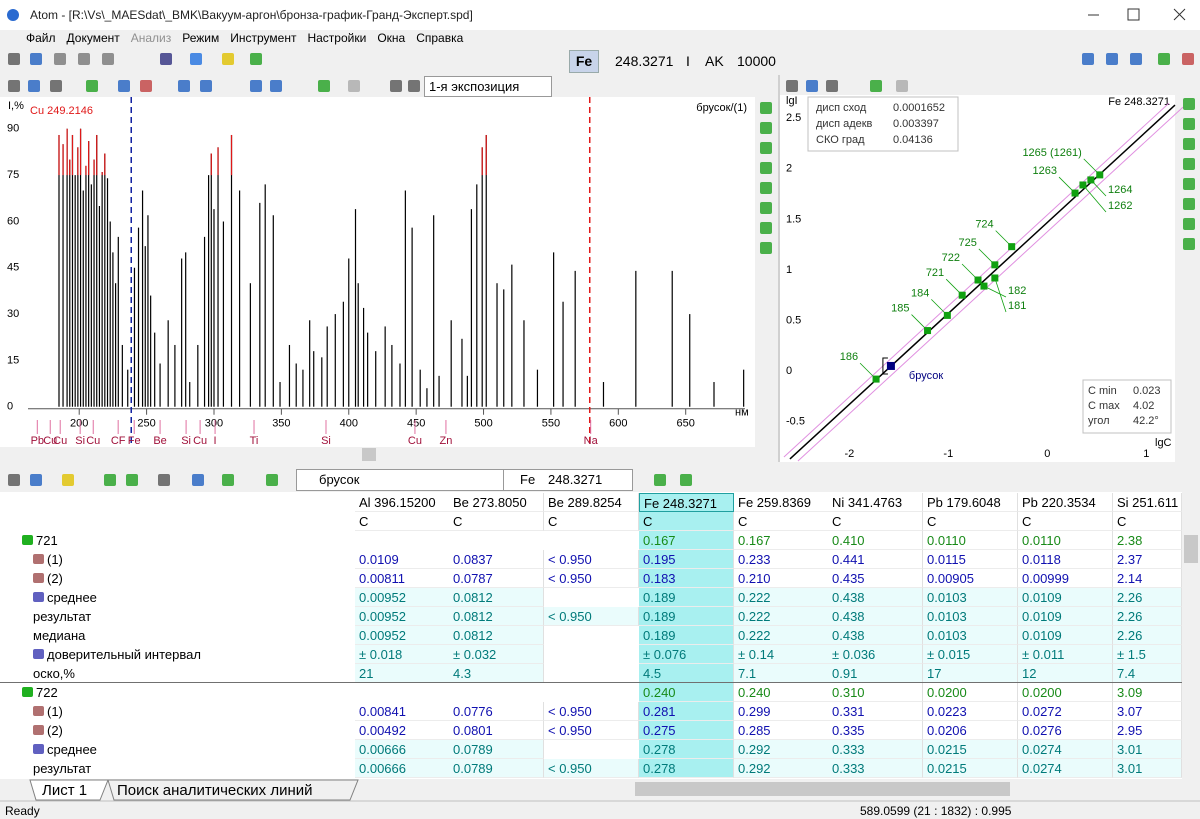 Image resolution: width=1200 pixels, height=819 pixels. Describe the element at coordinates (1133, 14) in the screenshot. I see `maximize-button` at that location.